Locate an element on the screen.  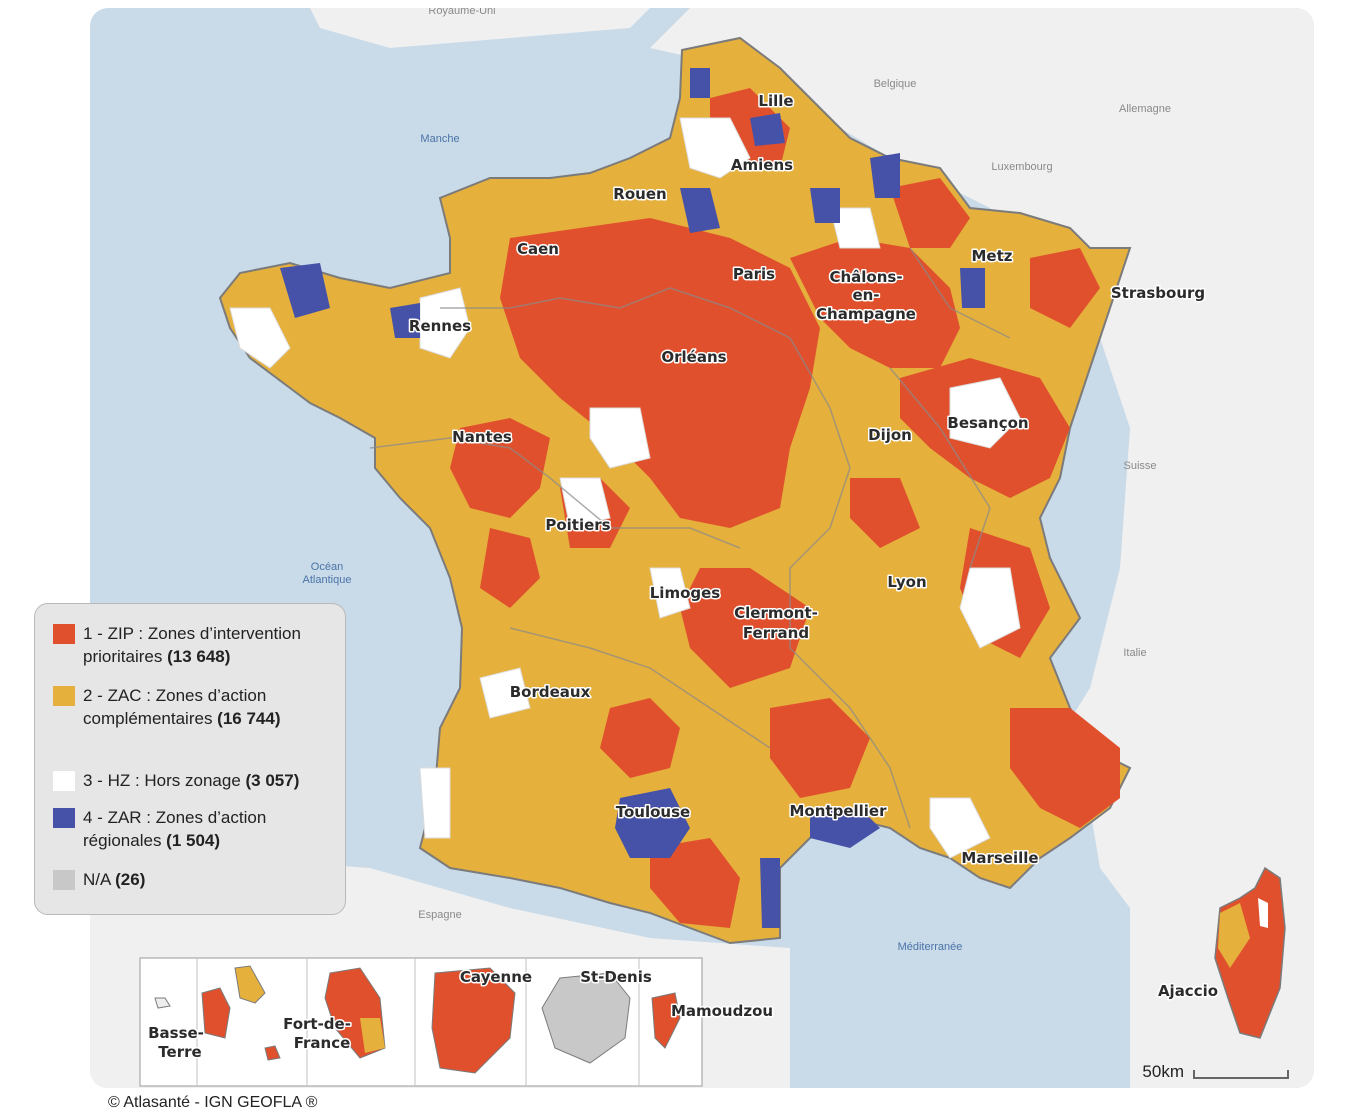
scale-label: 50km is located at coordinates (1163, 1071).